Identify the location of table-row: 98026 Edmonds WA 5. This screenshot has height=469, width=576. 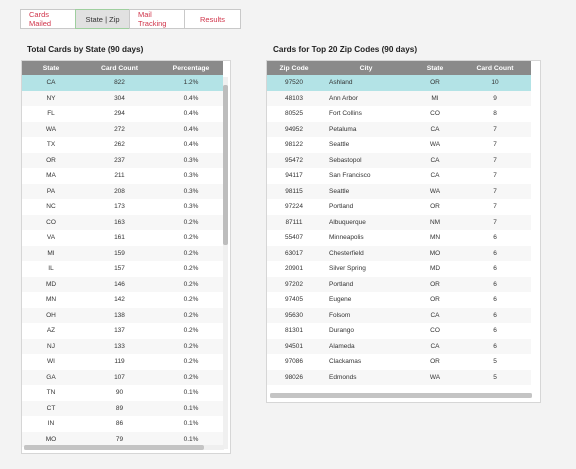
(399, 377).